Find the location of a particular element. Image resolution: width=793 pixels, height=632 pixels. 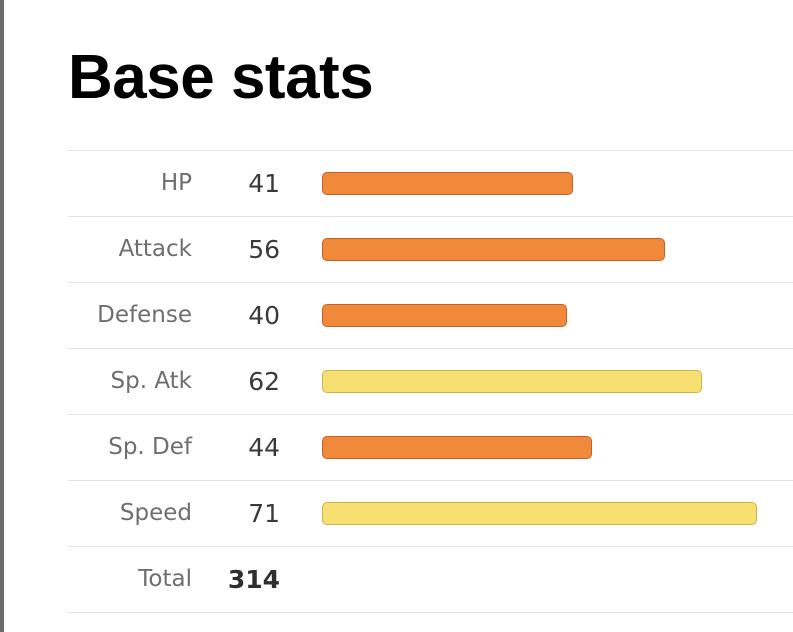

stat-label: Sp. Def is located at coordinates (150, 447).